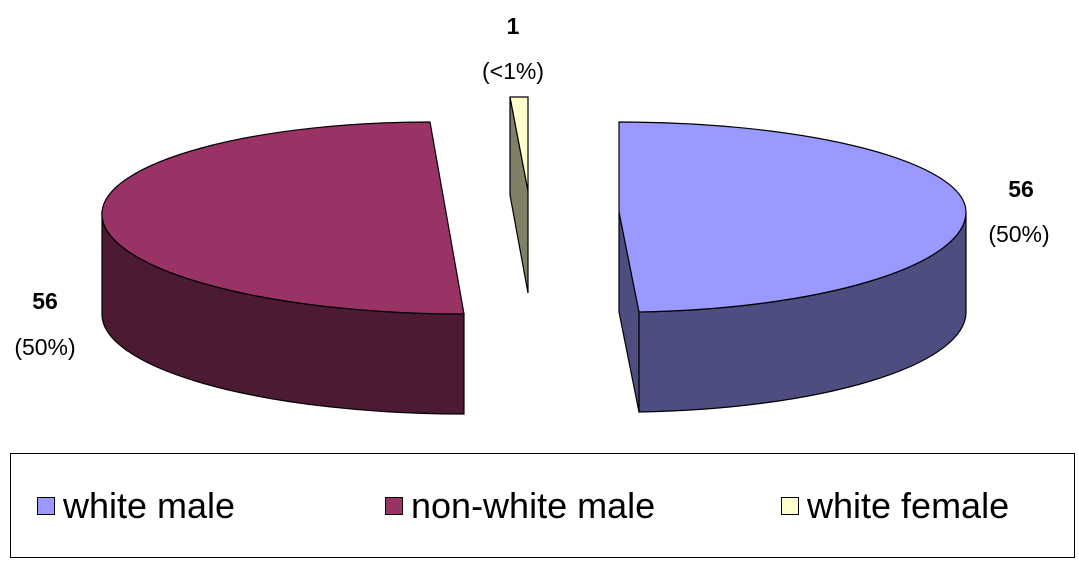 This screenshot has width=1079, height=561. Describe the element at coordinates (149, 505) in the screenshot. I see `legend-label-white-male: white male` at that location.